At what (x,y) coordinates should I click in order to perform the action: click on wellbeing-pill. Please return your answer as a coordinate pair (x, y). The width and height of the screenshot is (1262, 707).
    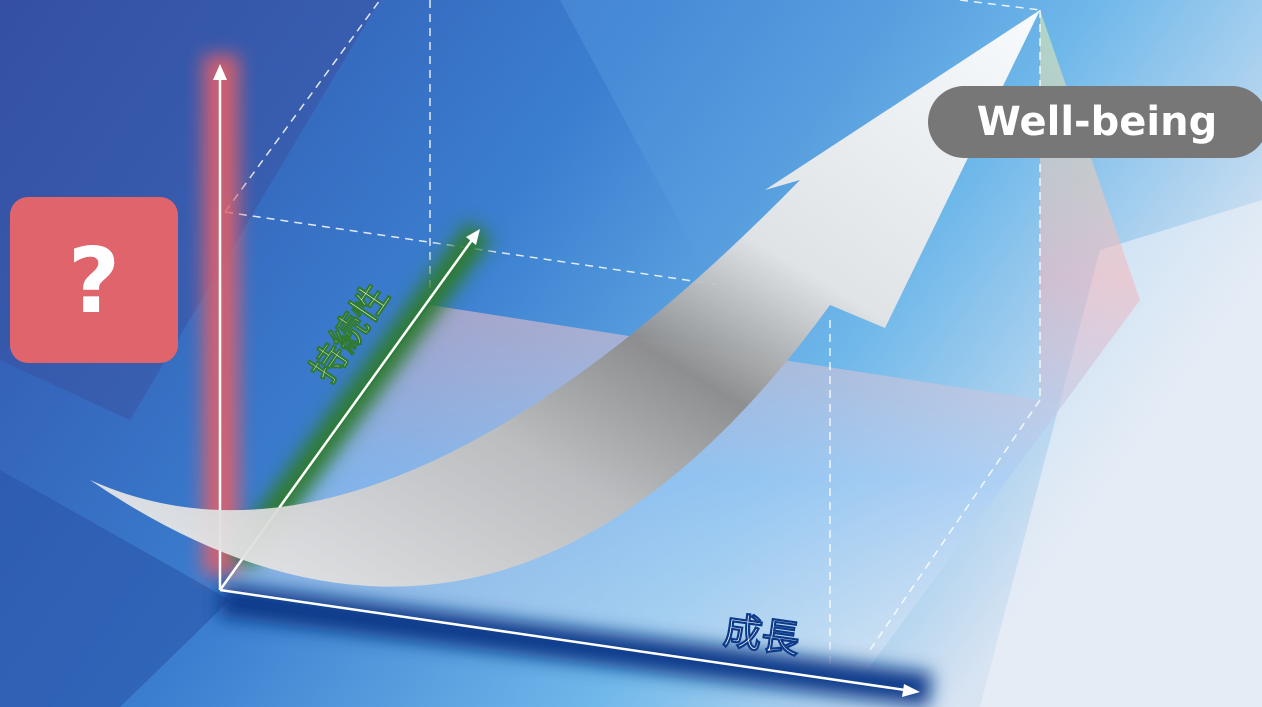
    Looking at the image, I should click on (1095, 122).